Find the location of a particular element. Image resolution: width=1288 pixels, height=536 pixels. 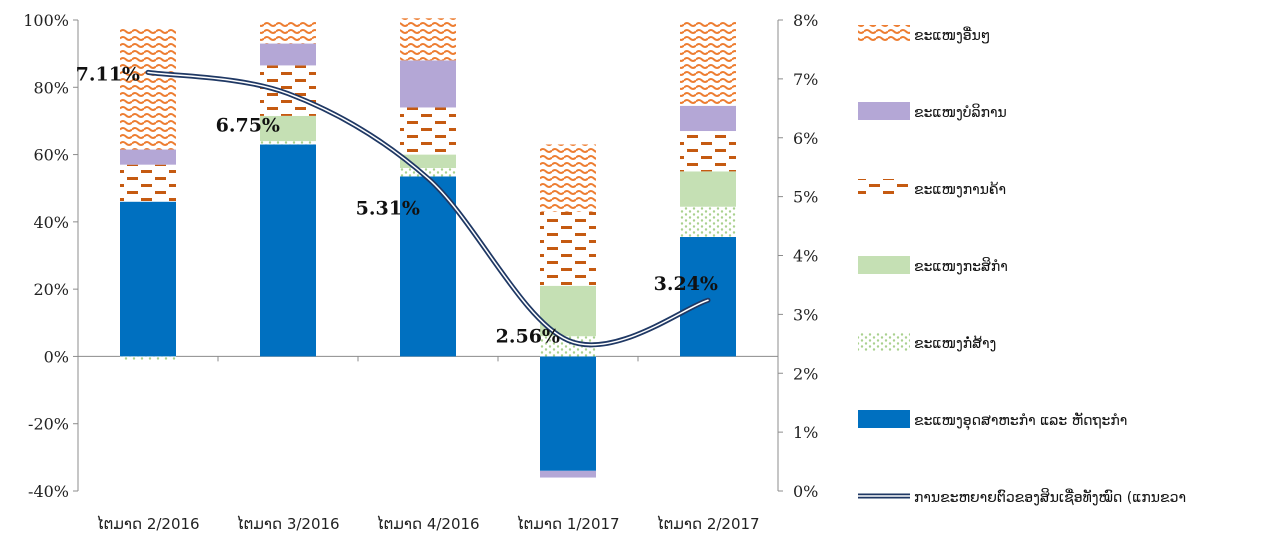

left-tick-label: 0% is located at coordinates (56, 356).